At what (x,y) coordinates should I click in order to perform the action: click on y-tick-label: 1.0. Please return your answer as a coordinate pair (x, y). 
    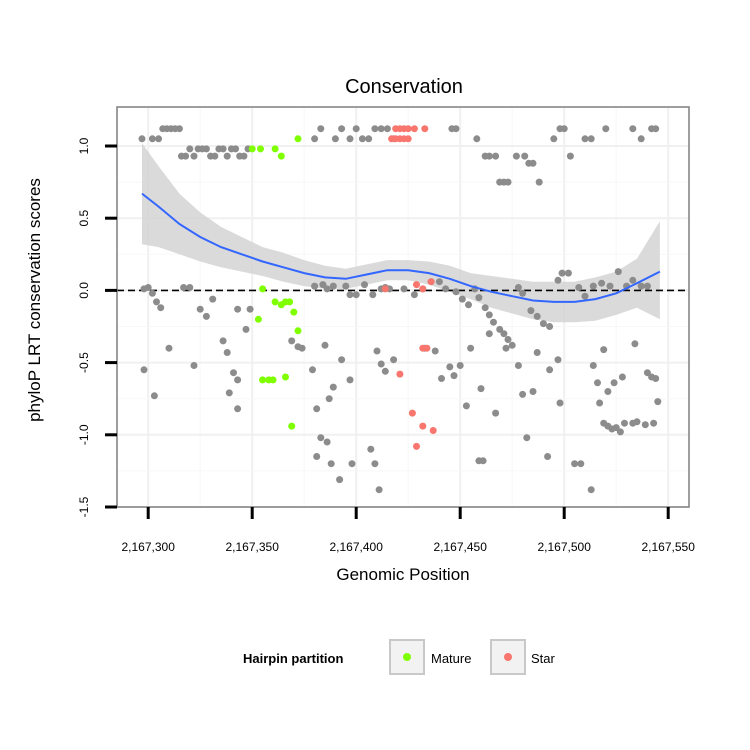
    Looking at the image, I should click on (84, 145).